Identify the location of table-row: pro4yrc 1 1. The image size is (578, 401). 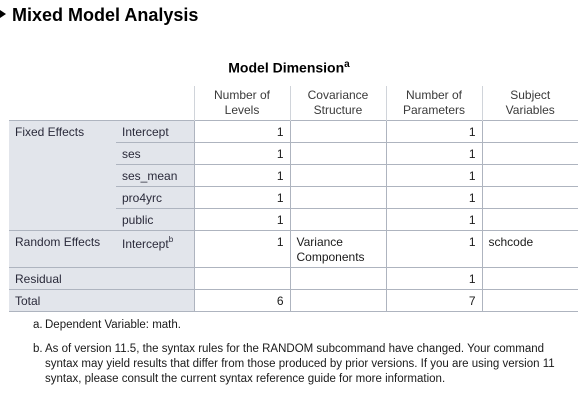
(293, 197).